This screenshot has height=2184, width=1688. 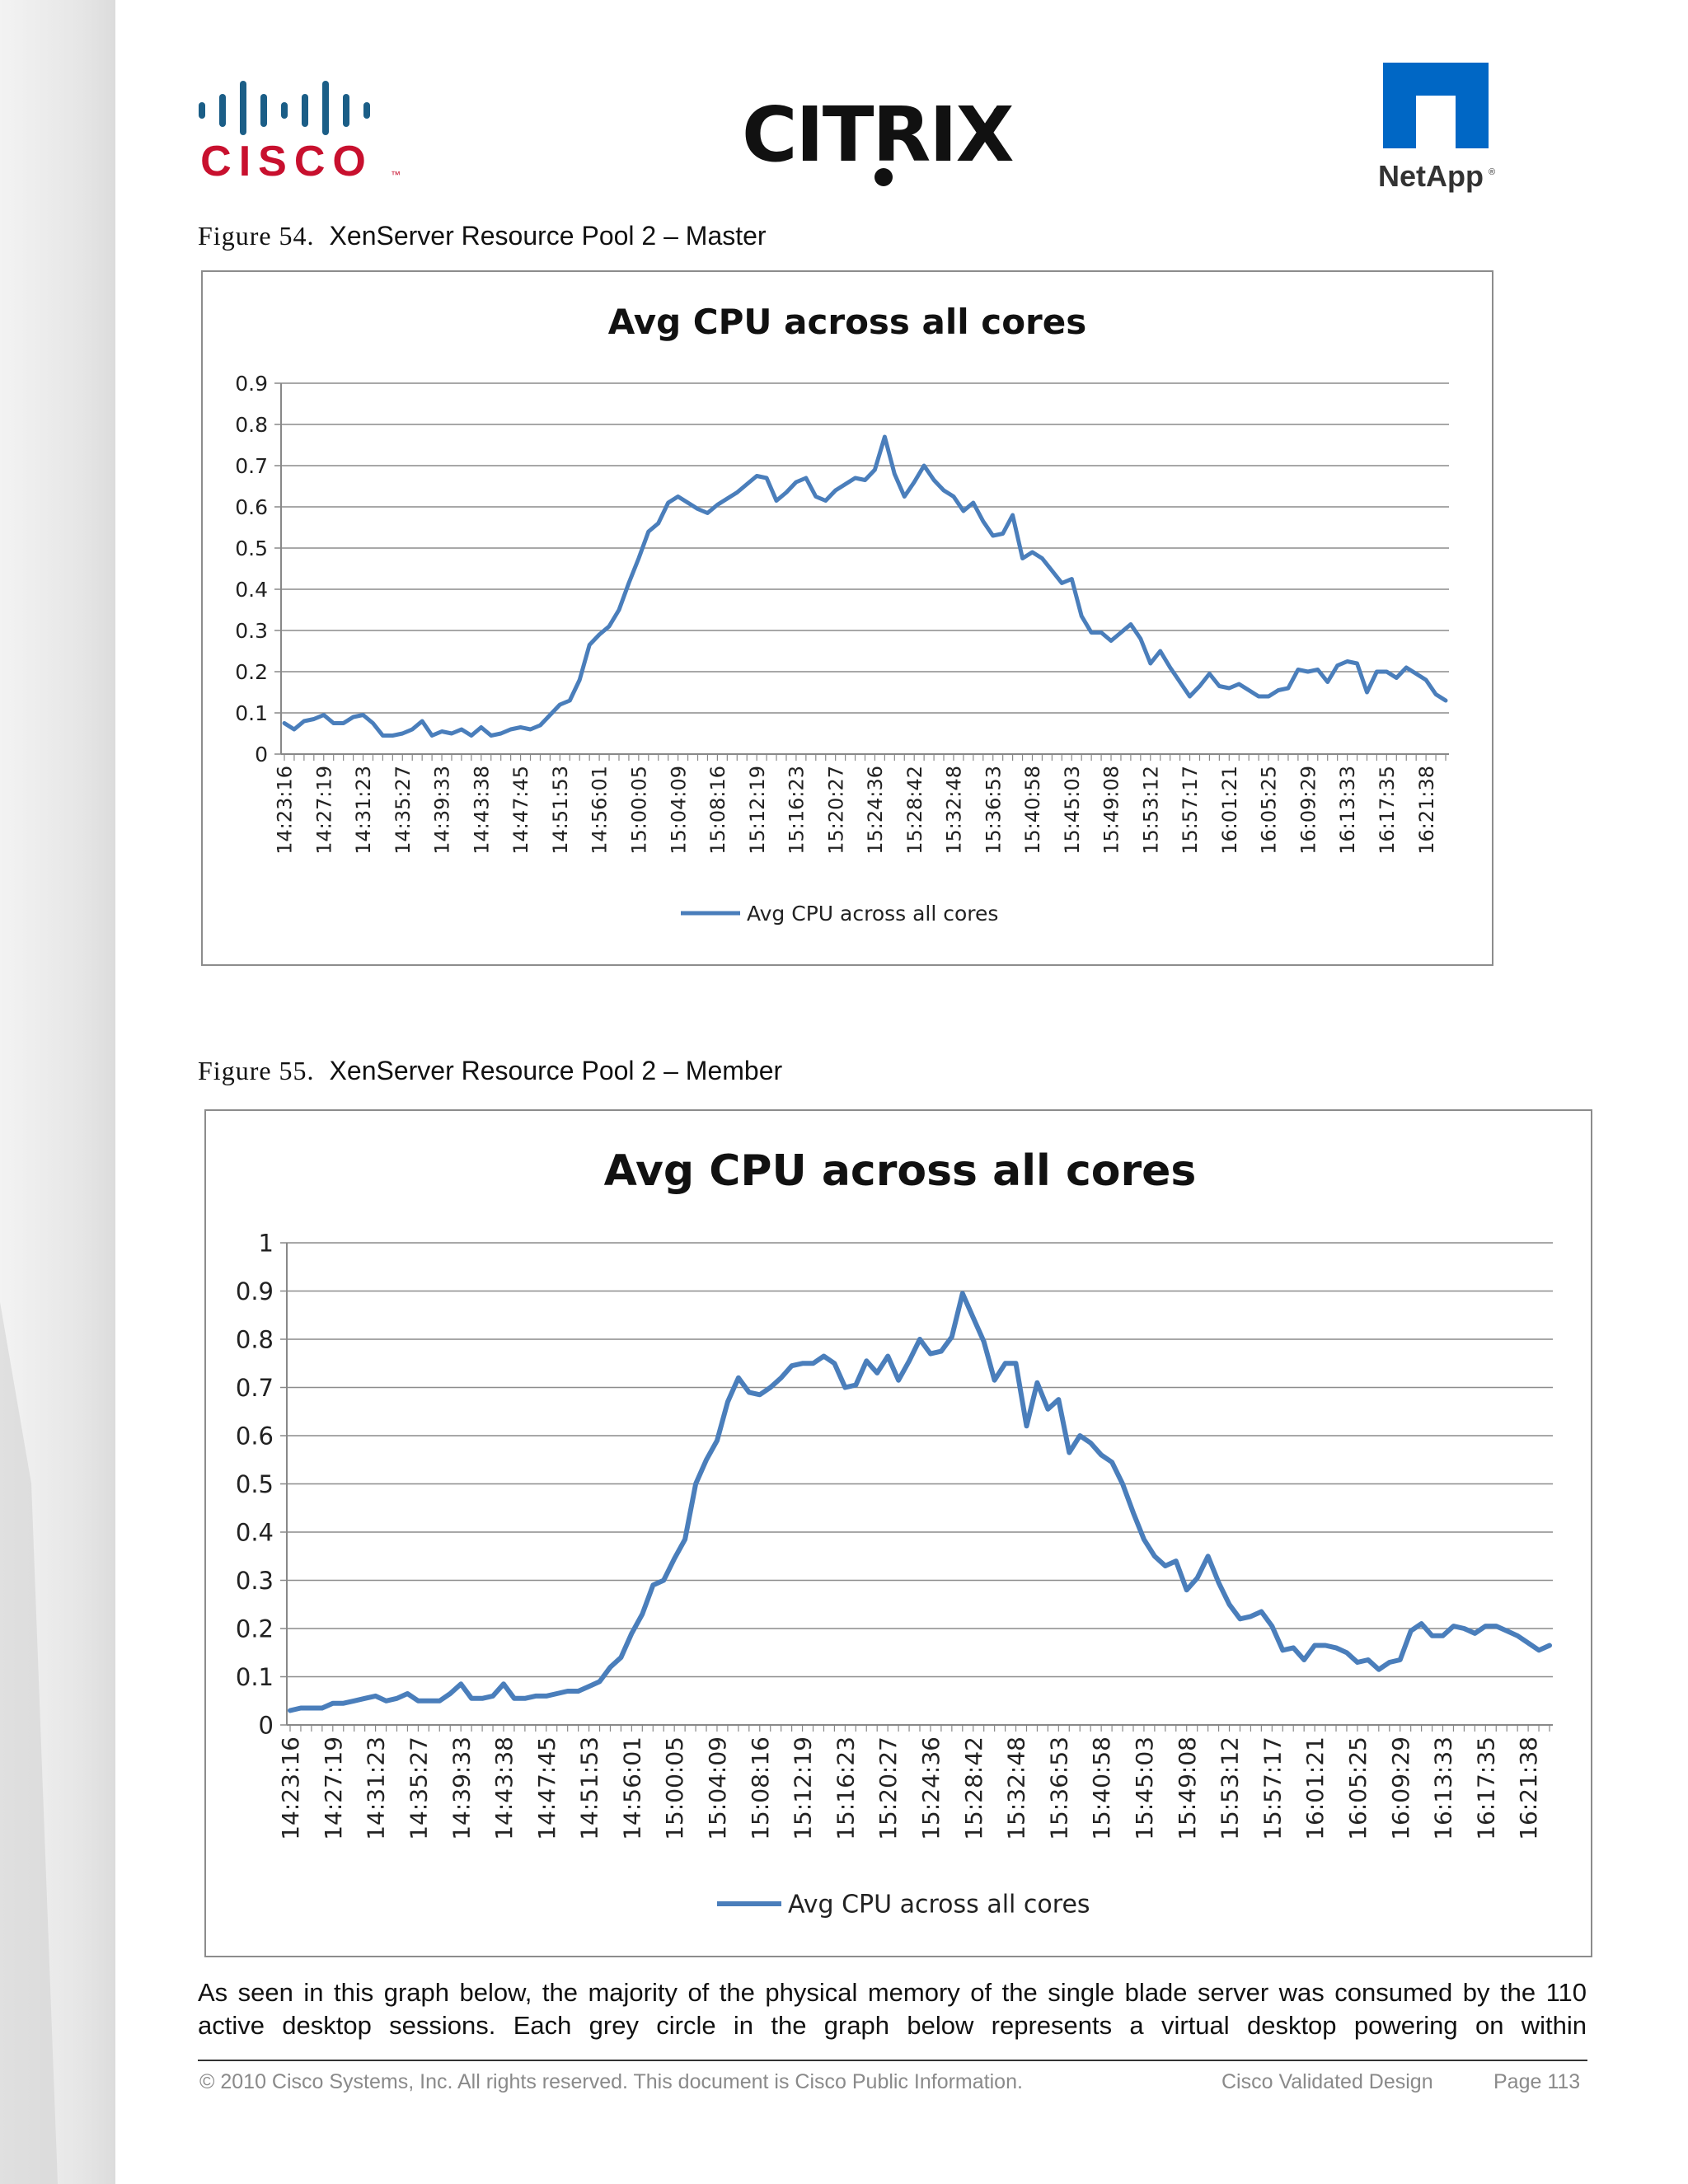 I want to click on y-tick-label: 0.9, so click(x=251, y=384).